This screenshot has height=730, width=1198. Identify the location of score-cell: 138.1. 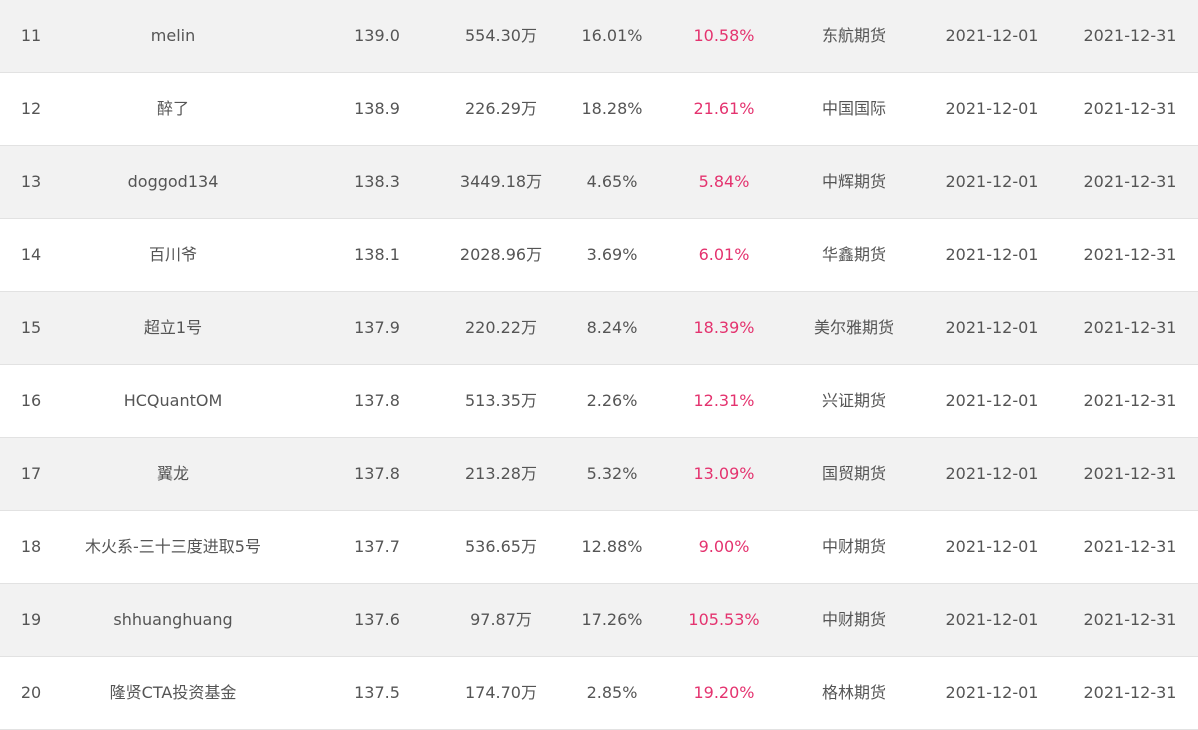
(377, 254).